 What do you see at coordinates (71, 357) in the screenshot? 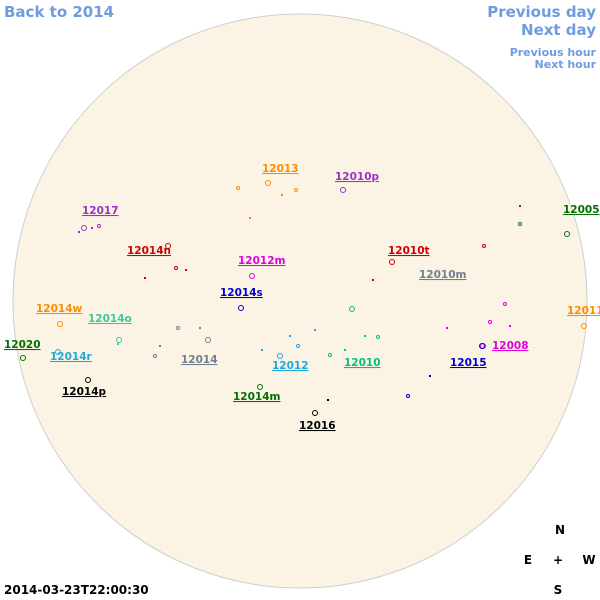
I see `region-label: 12014r` at bounding box center [71, 357].